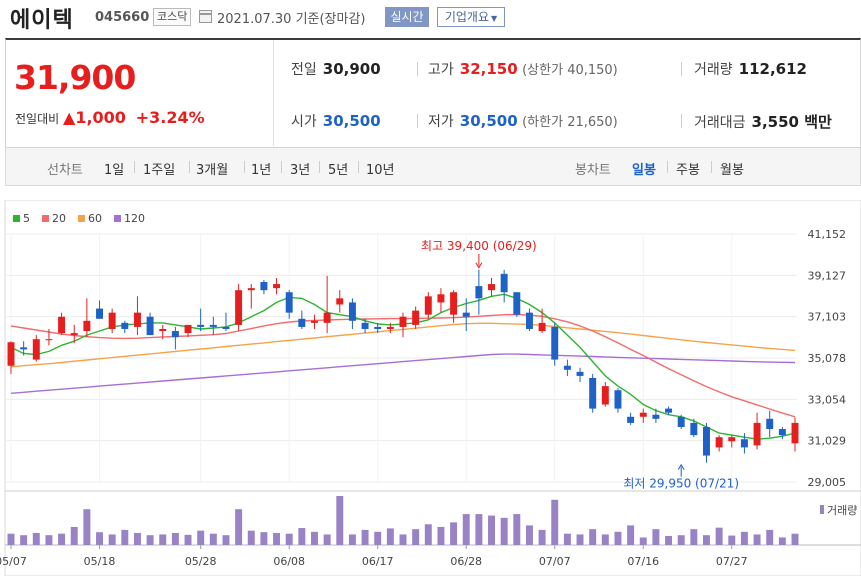  I want to click on period-5y: 5년, so click(338, 170).